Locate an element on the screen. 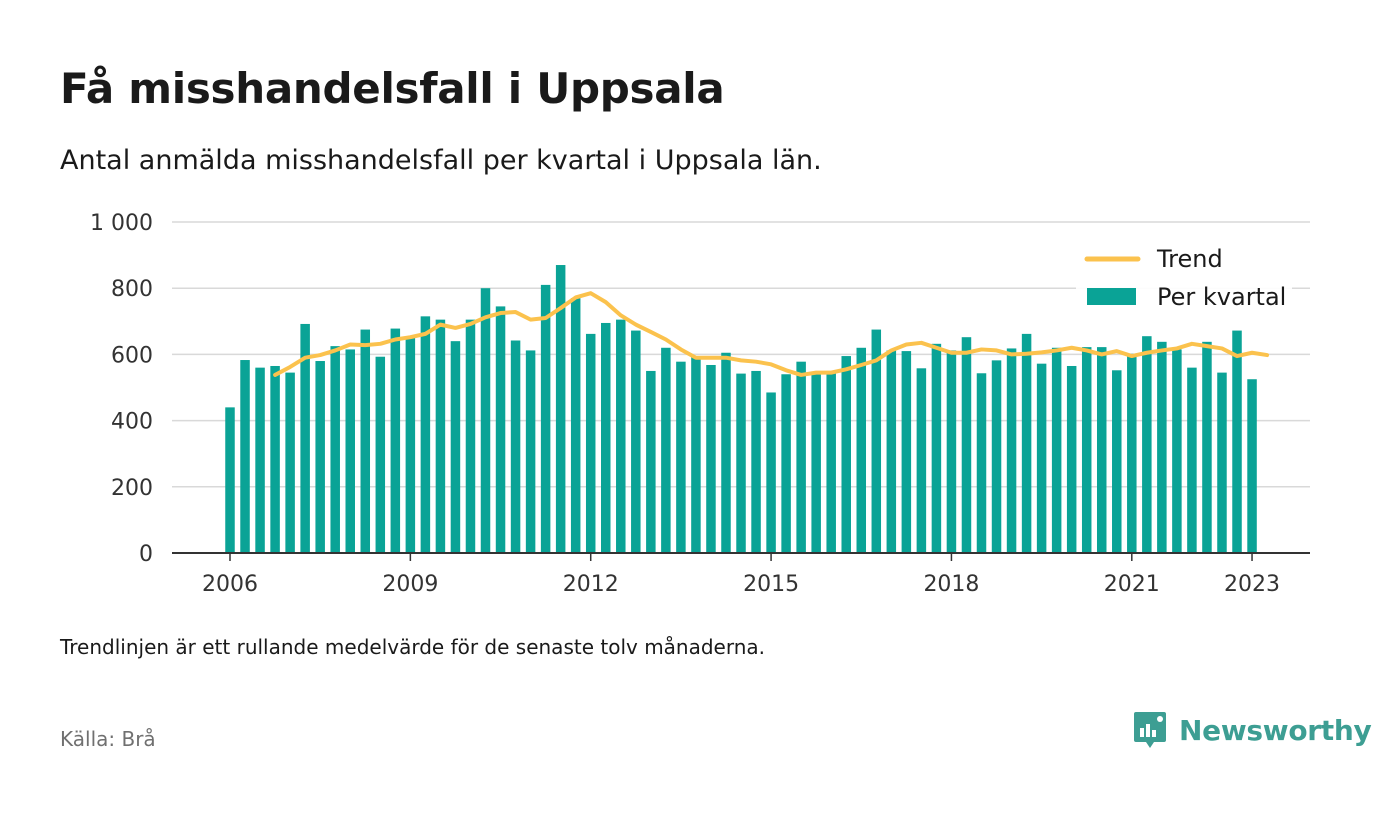 The image size is (1400, 813). x-axis is located at coordinates (741, 556).